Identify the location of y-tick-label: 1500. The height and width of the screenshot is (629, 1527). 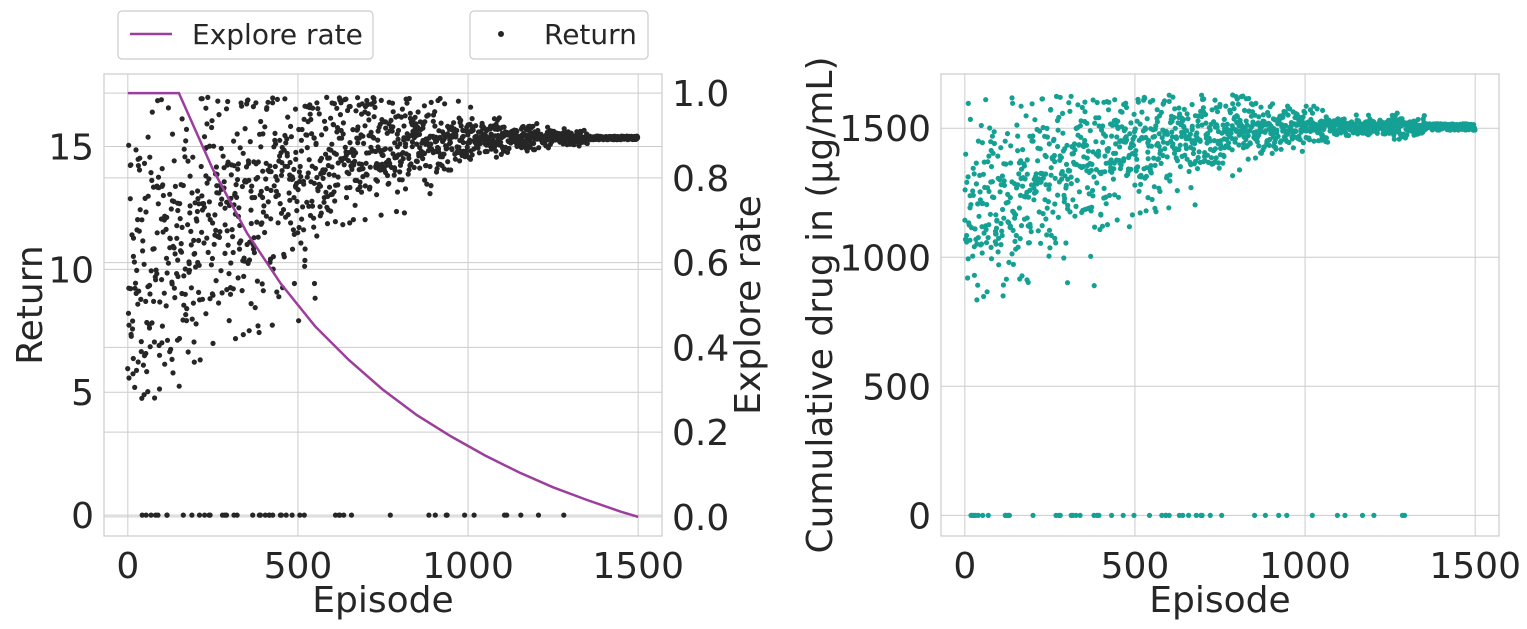
(885, 129).